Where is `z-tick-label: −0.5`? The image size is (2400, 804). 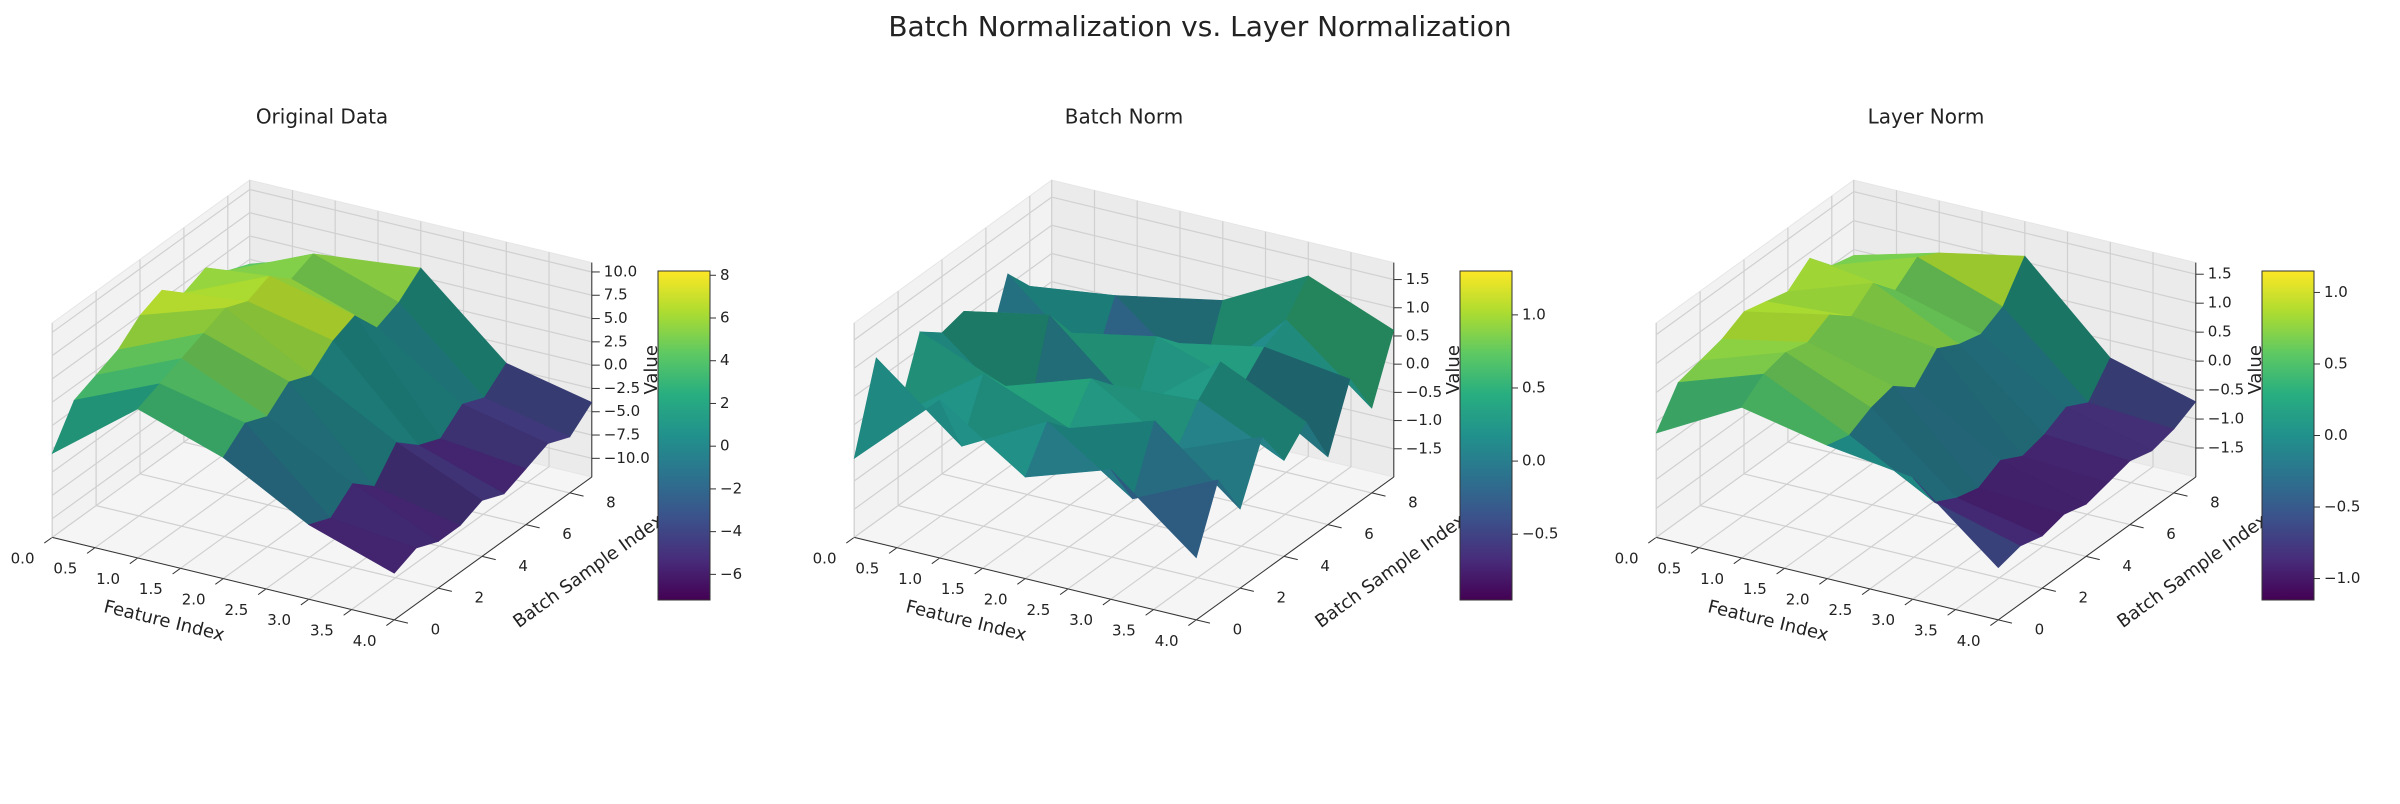 z-tick-label: −0.5 is located at coordinates (2226, 390).